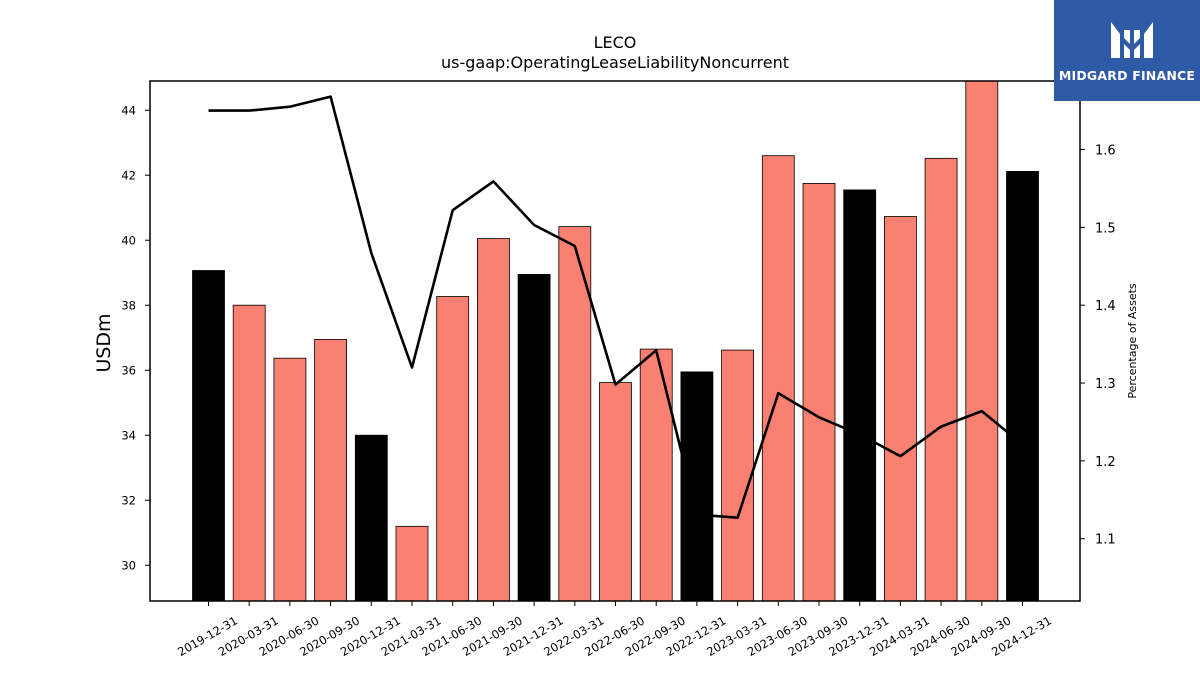  Describe the element at coordinates (1105, 540) in the screenshot. I see `y2-tick-label: 1.1` at that location.